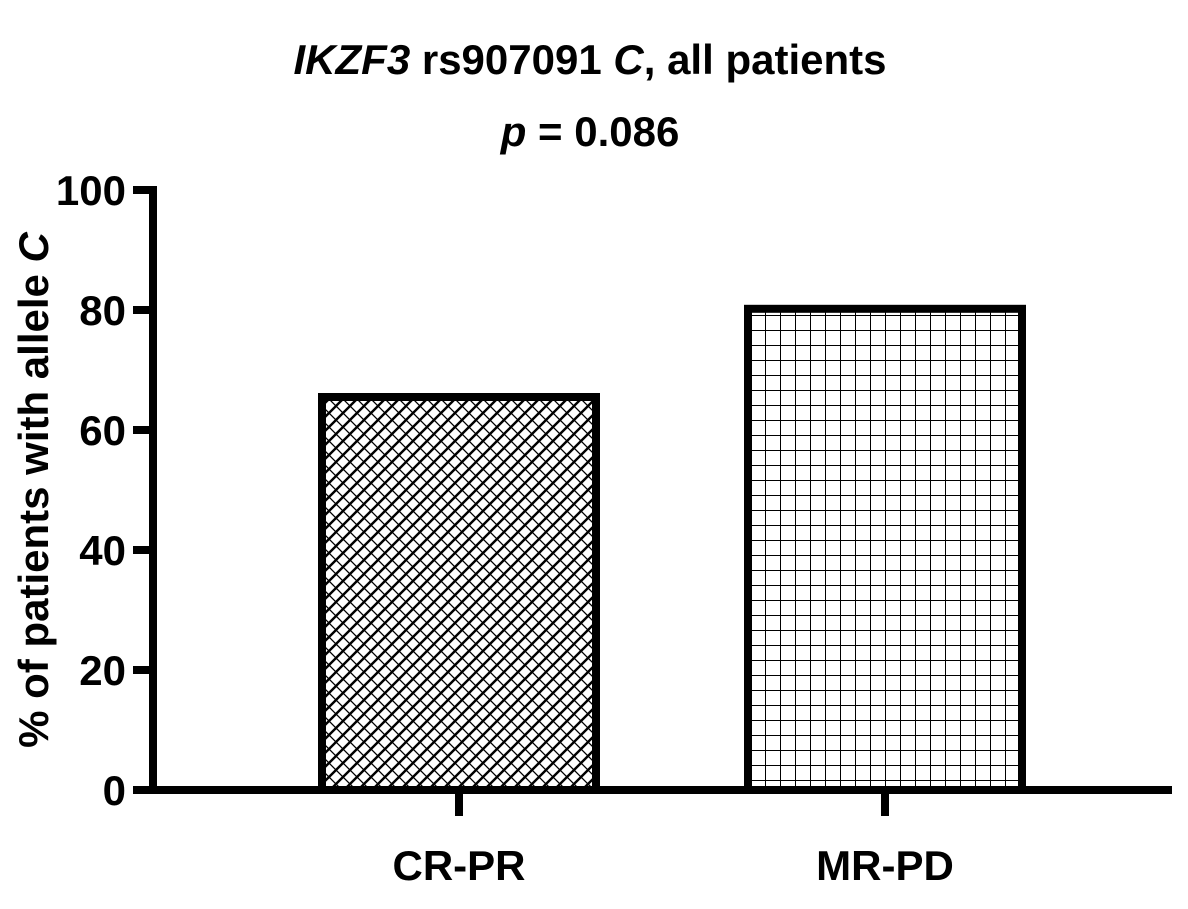 The height and width of the screenshot is (909, 1188). Describe the element at coordinates (459, 593) in the screenshot. I see `bar-cr-pr` at that location.